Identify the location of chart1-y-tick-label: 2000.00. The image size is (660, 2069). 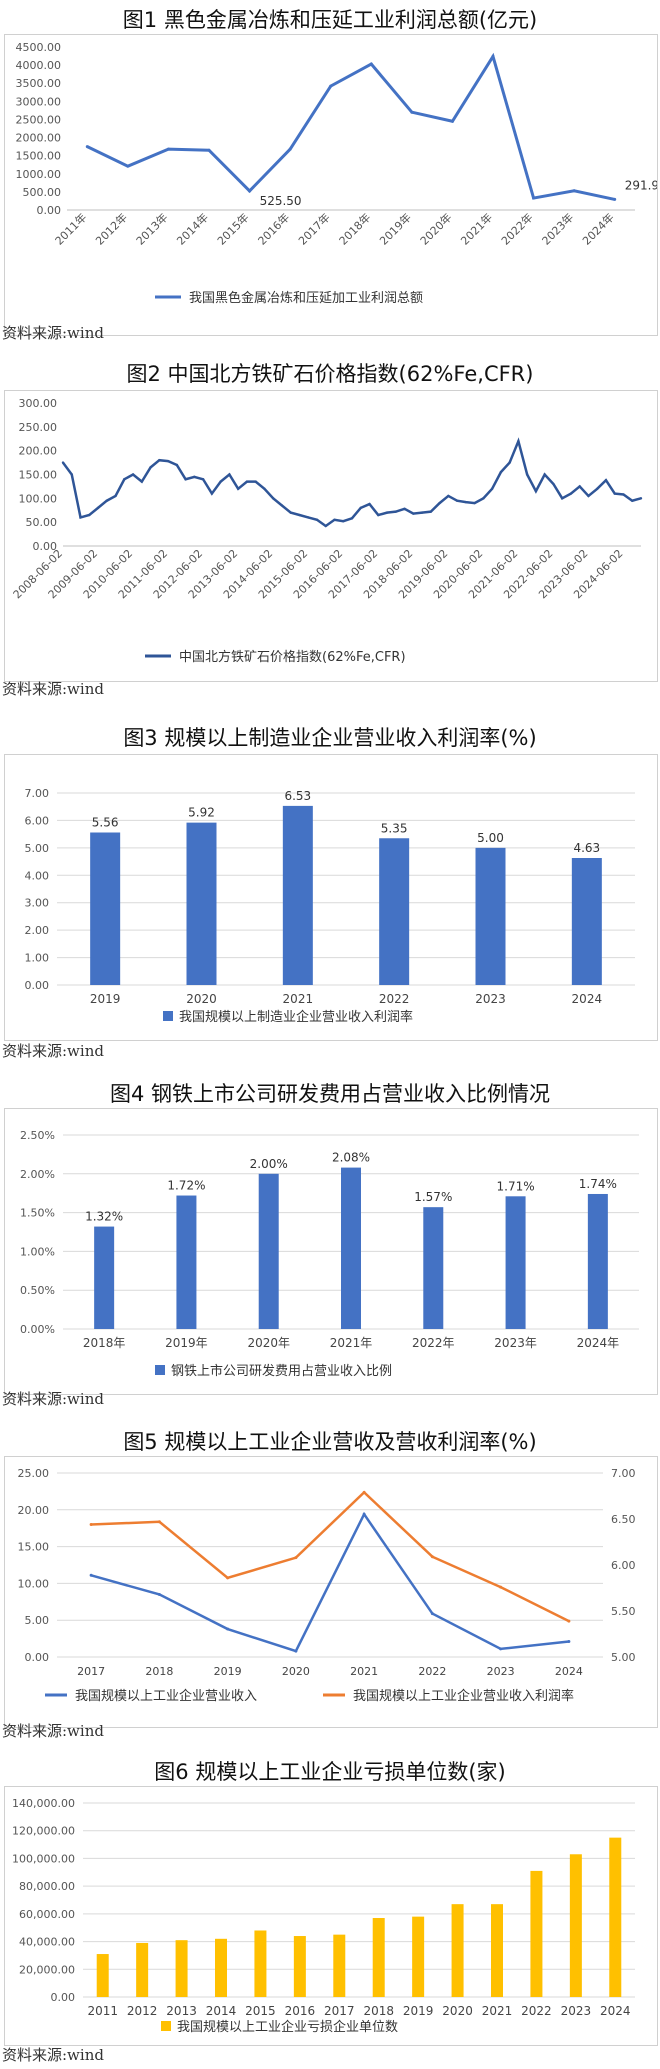
(39, 138).